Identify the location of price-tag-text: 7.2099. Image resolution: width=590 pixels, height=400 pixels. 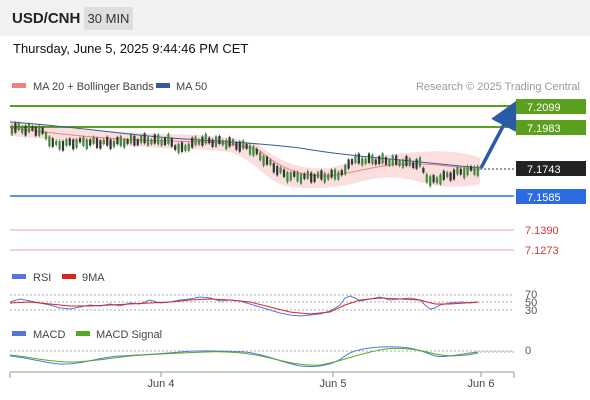
(544, 108).